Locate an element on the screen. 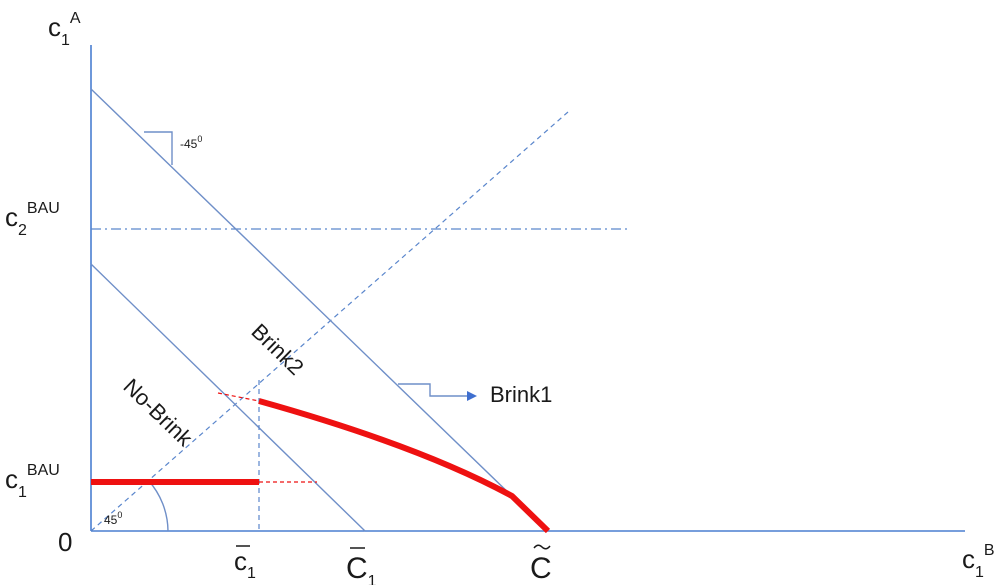 The width and height of the screenshot is (1008, 585). slope-marker is located at coordinates (158, 148).